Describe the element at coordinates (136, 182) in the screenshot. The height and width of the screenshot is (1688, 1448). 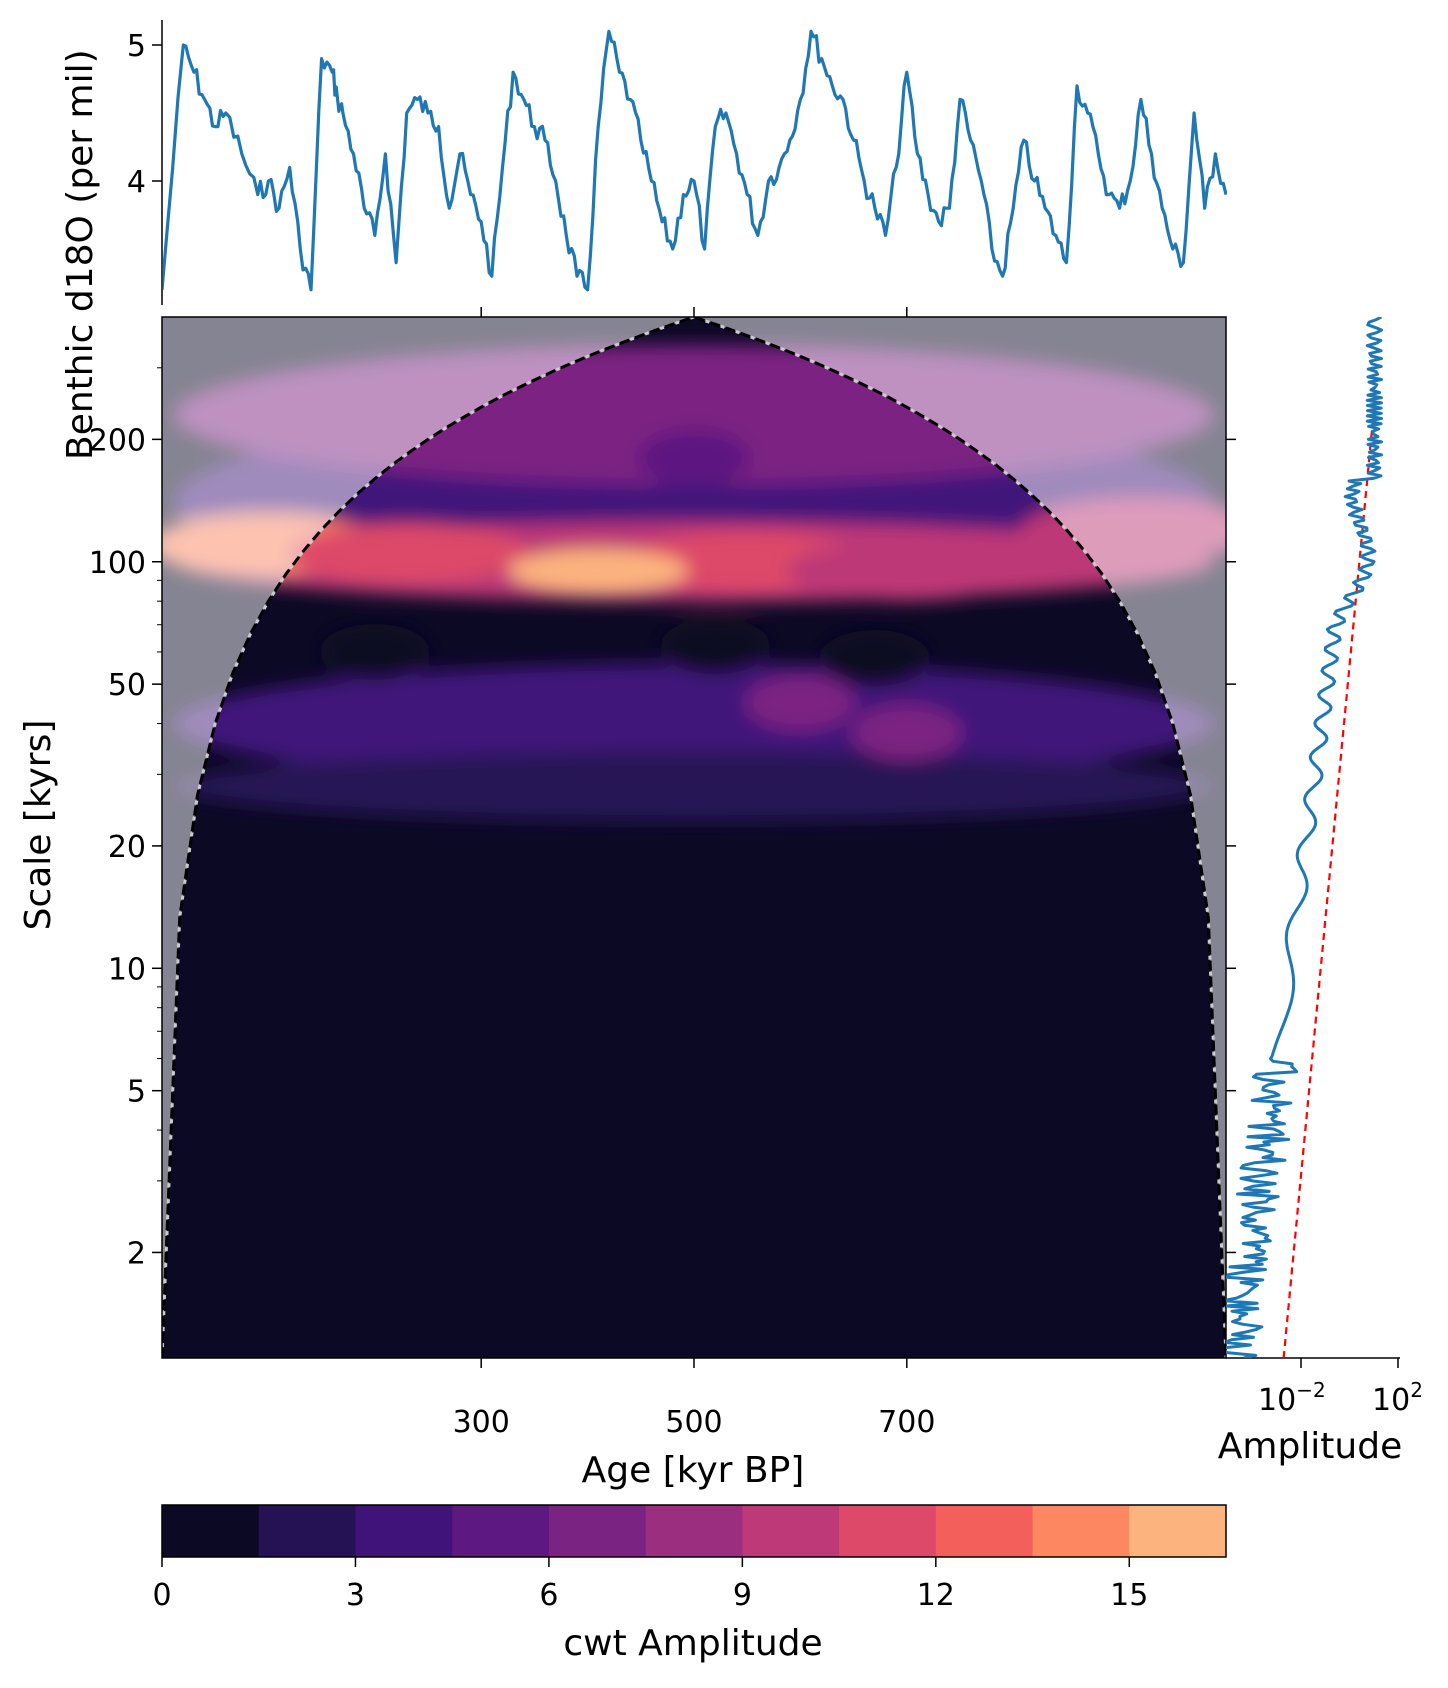
I see `timeseries-y-tick-label: 4` at that location.